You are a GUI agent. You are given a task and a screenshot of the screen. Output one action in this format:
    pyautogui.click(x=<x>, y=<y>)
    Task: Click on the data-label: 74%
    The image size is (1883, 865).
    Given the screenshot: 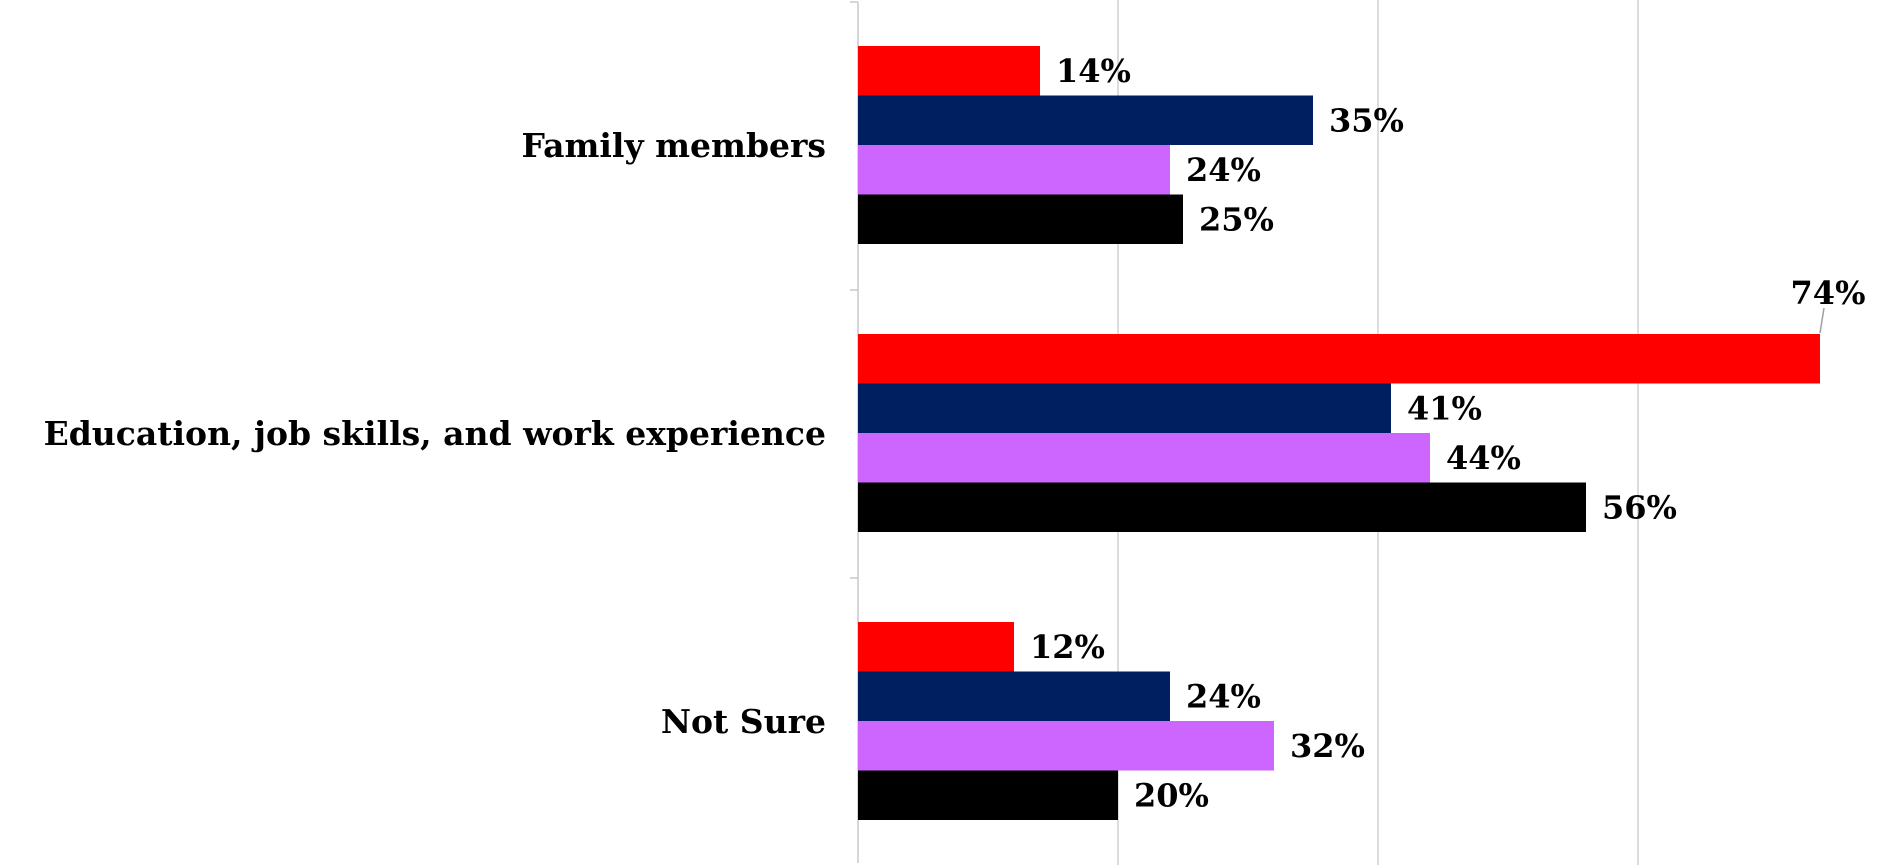 What is the action you would take?
    pyautogui.click(x=1828, y=293)
    